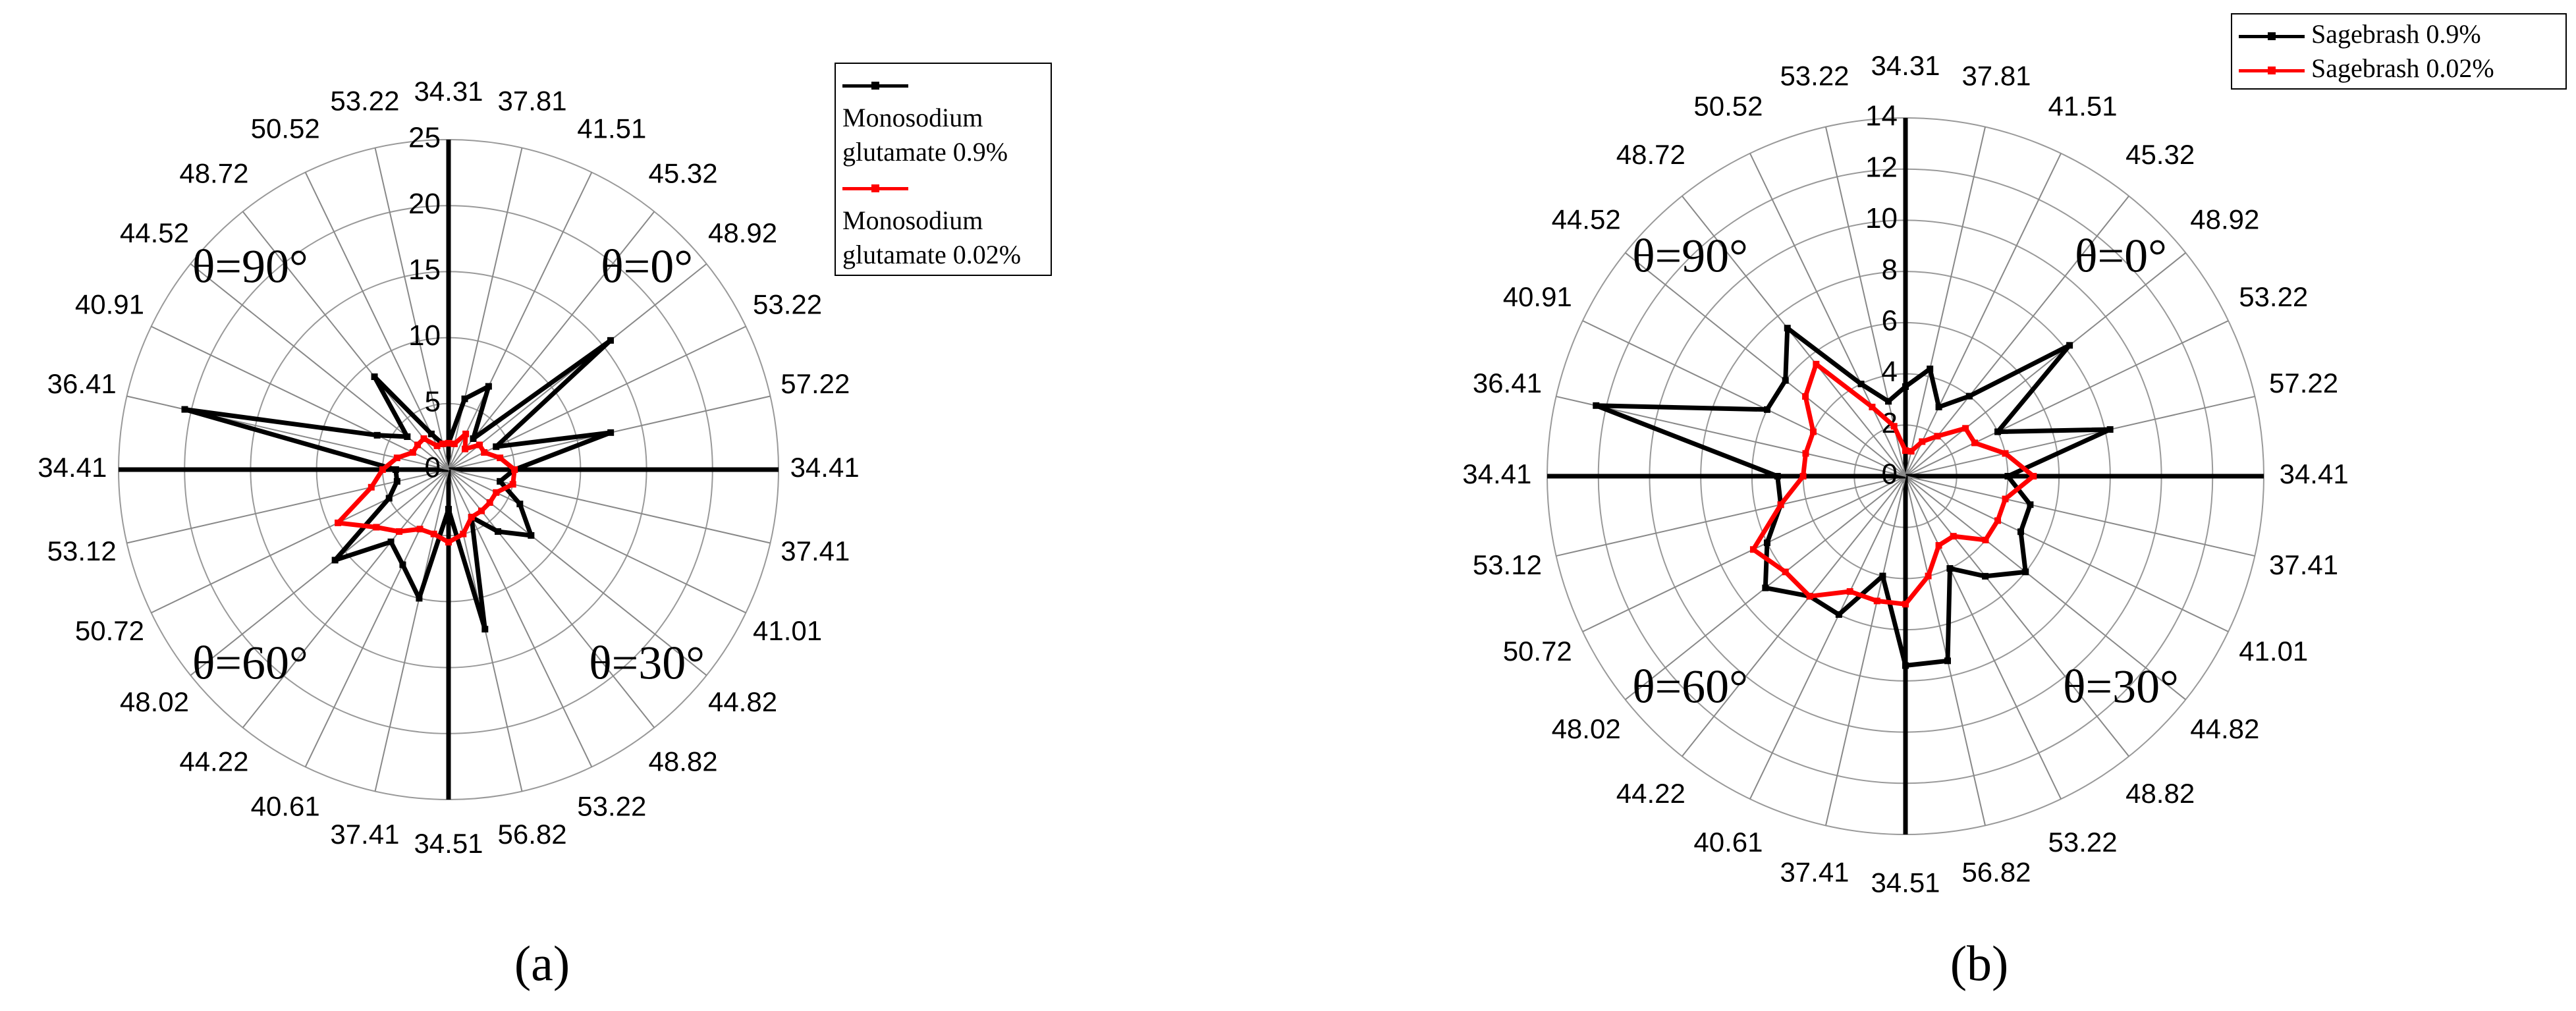  What do you see at coordinates (1496, 473) in the screenshot?
I see `category-label: 34.41` at bounding box center [1496, 473].